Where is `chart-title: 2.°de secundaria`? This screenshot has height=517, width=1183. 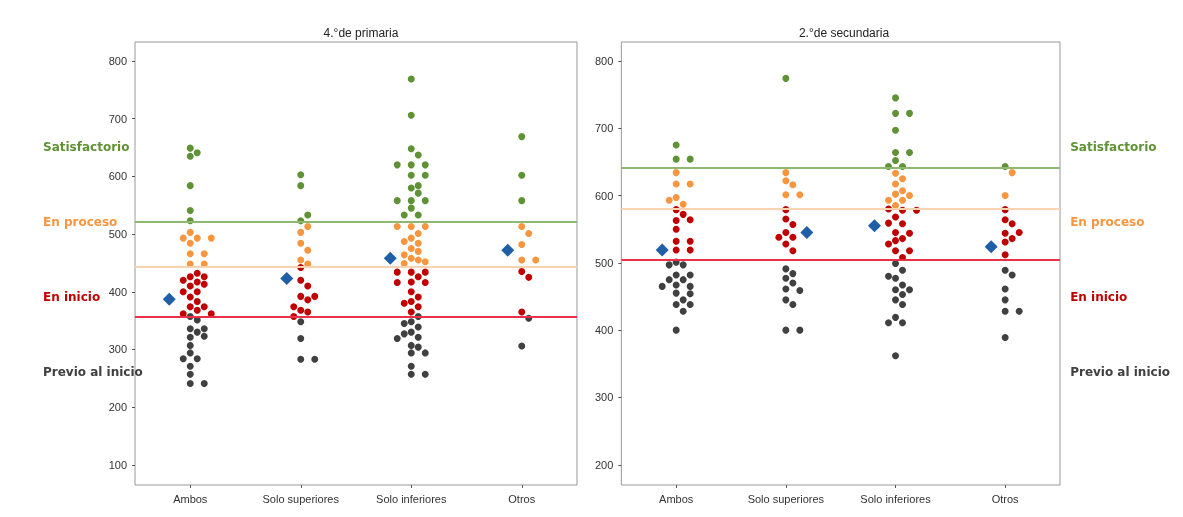 chart-title: 2.°de secundaria is located at coordinates (844, 33).